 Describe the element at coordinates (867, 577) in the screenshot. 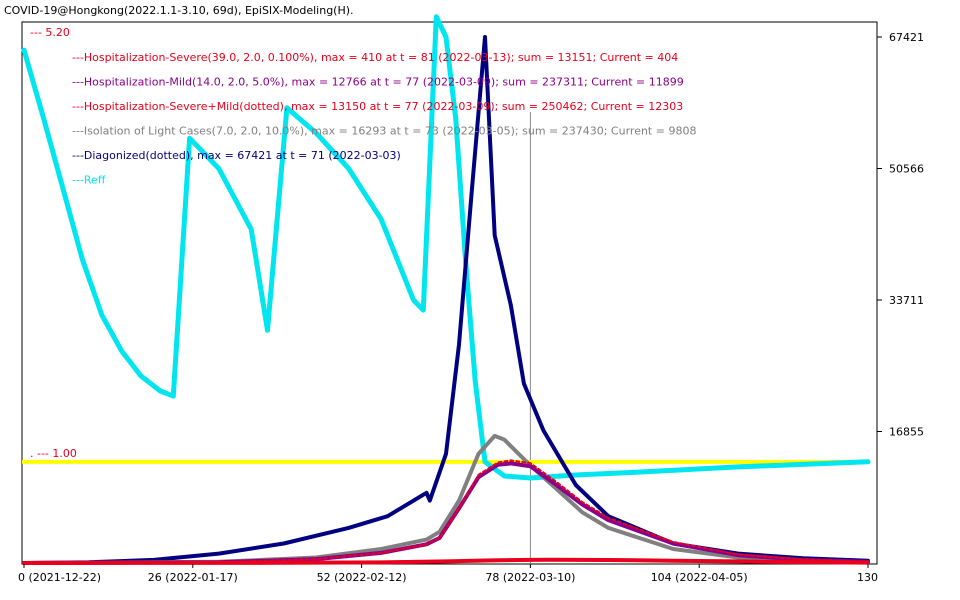

I see `x-tick-label: 130` at that location.